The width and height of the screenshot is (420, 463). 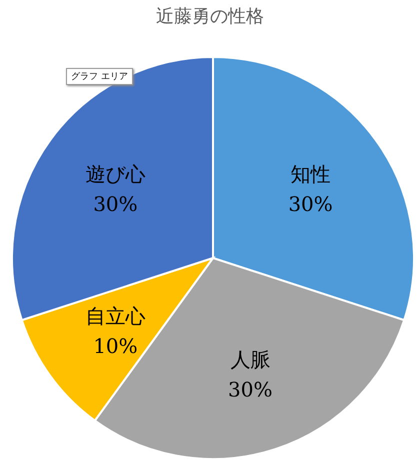 What do you see at coordinates (115, 346) in the screenshot?
I see `data-label: 10%` at bounding box center [115, 346].